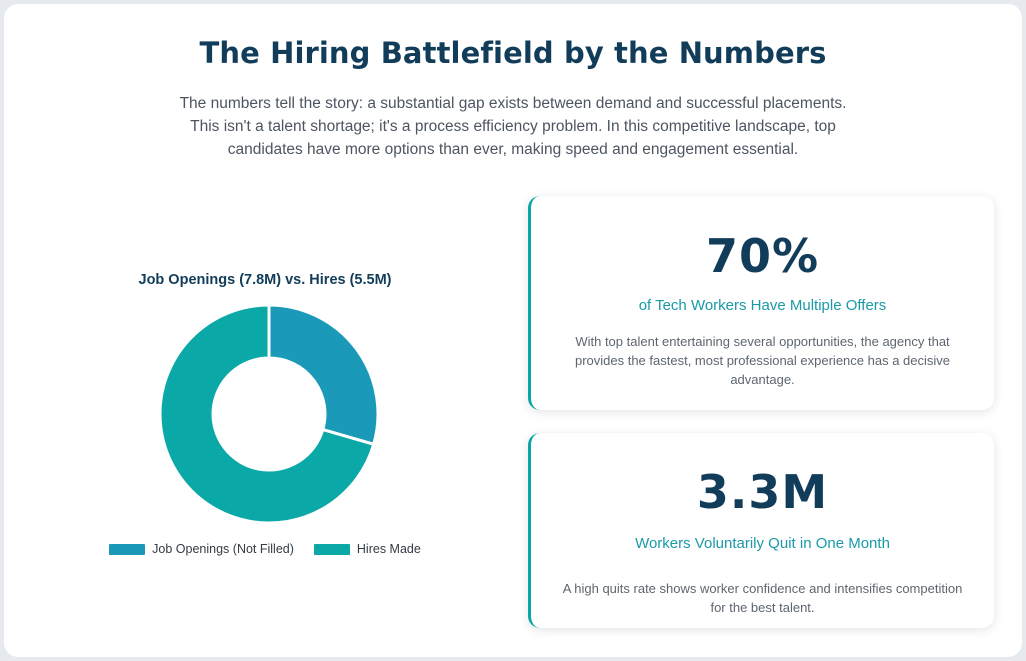 This screenshot has width=1026, height=661. Describe the element at coordinates (762, 305) in the screenshot. I see `stat-label: of Tech Workers Have Multiple Offers` at that location.